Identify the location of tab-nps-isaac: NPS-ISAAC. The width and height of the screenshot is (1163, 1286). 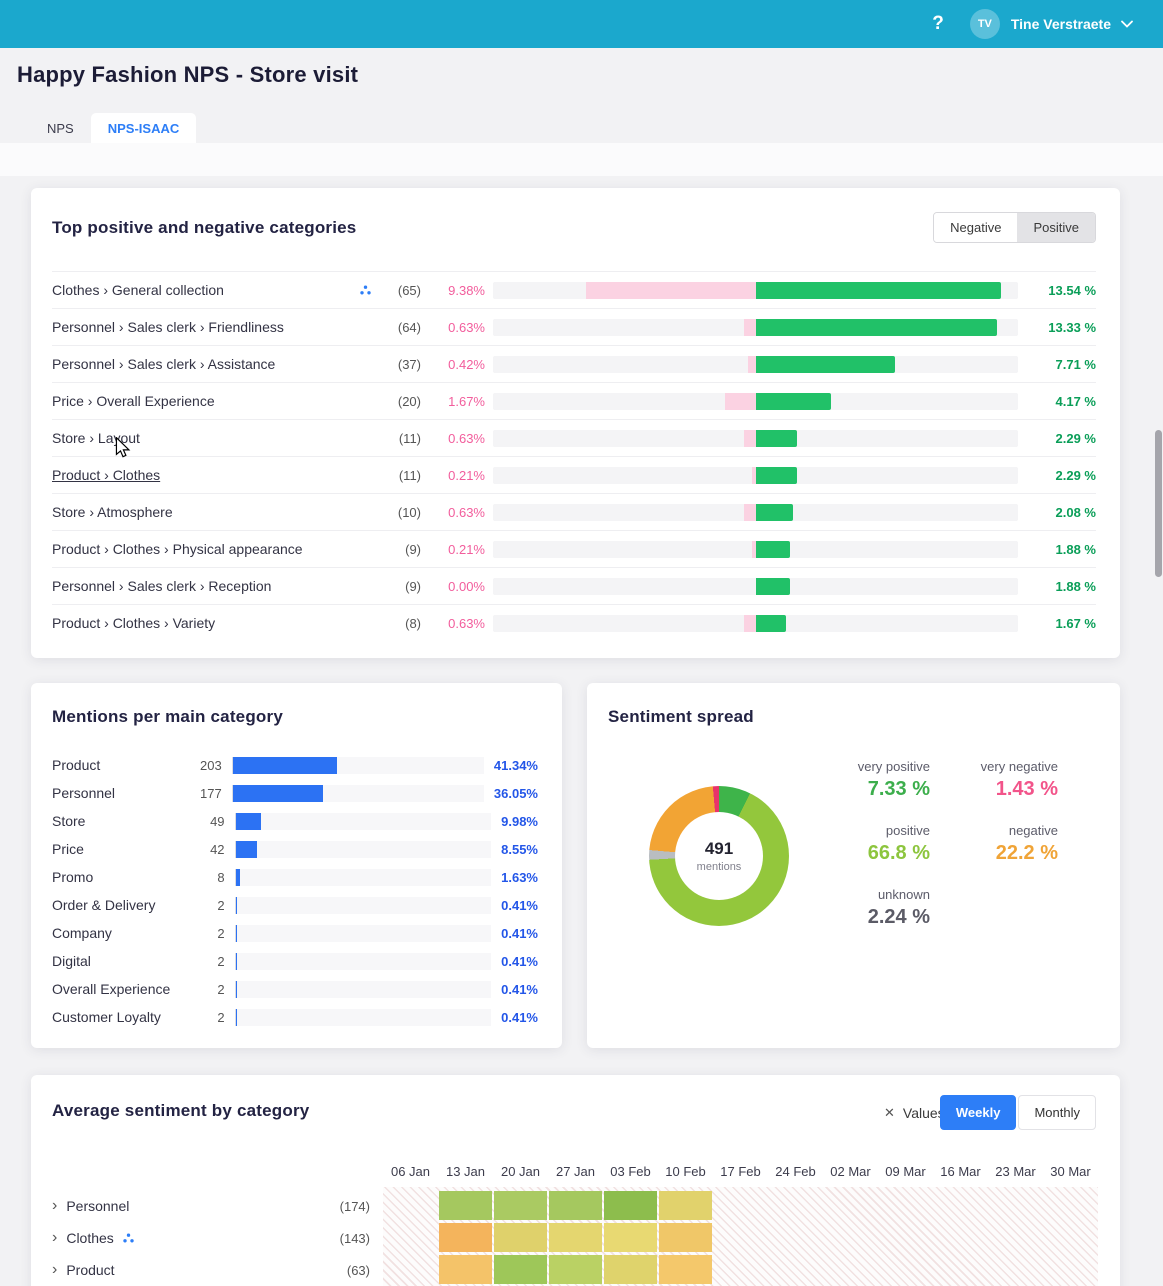
(143, 128).